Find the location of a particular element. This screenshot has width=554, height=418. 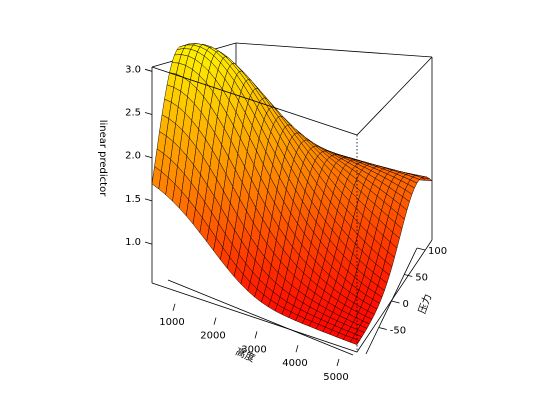

z-tick-label: 2.5 is located at coordinates (133, 113).